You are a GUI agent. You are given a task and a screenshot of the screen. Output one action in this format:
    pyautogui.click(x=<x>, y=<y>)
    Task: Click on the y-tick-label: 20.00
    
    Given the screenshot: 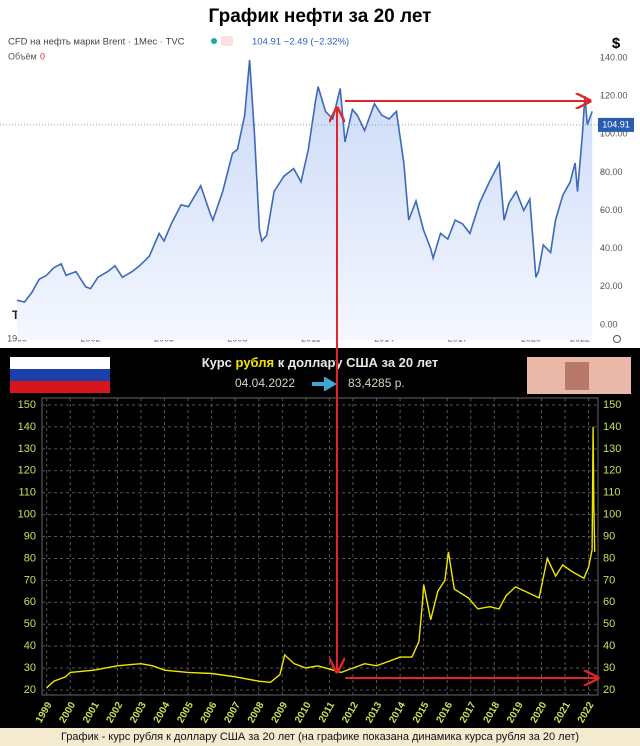 What is the action you would take?
    pyautogui.click(x=611, y=286)
    